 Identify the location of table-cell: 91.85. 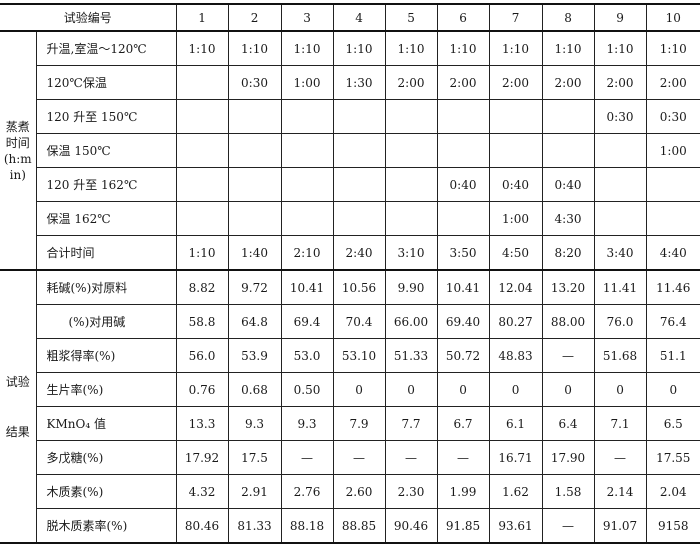
(463, 526).